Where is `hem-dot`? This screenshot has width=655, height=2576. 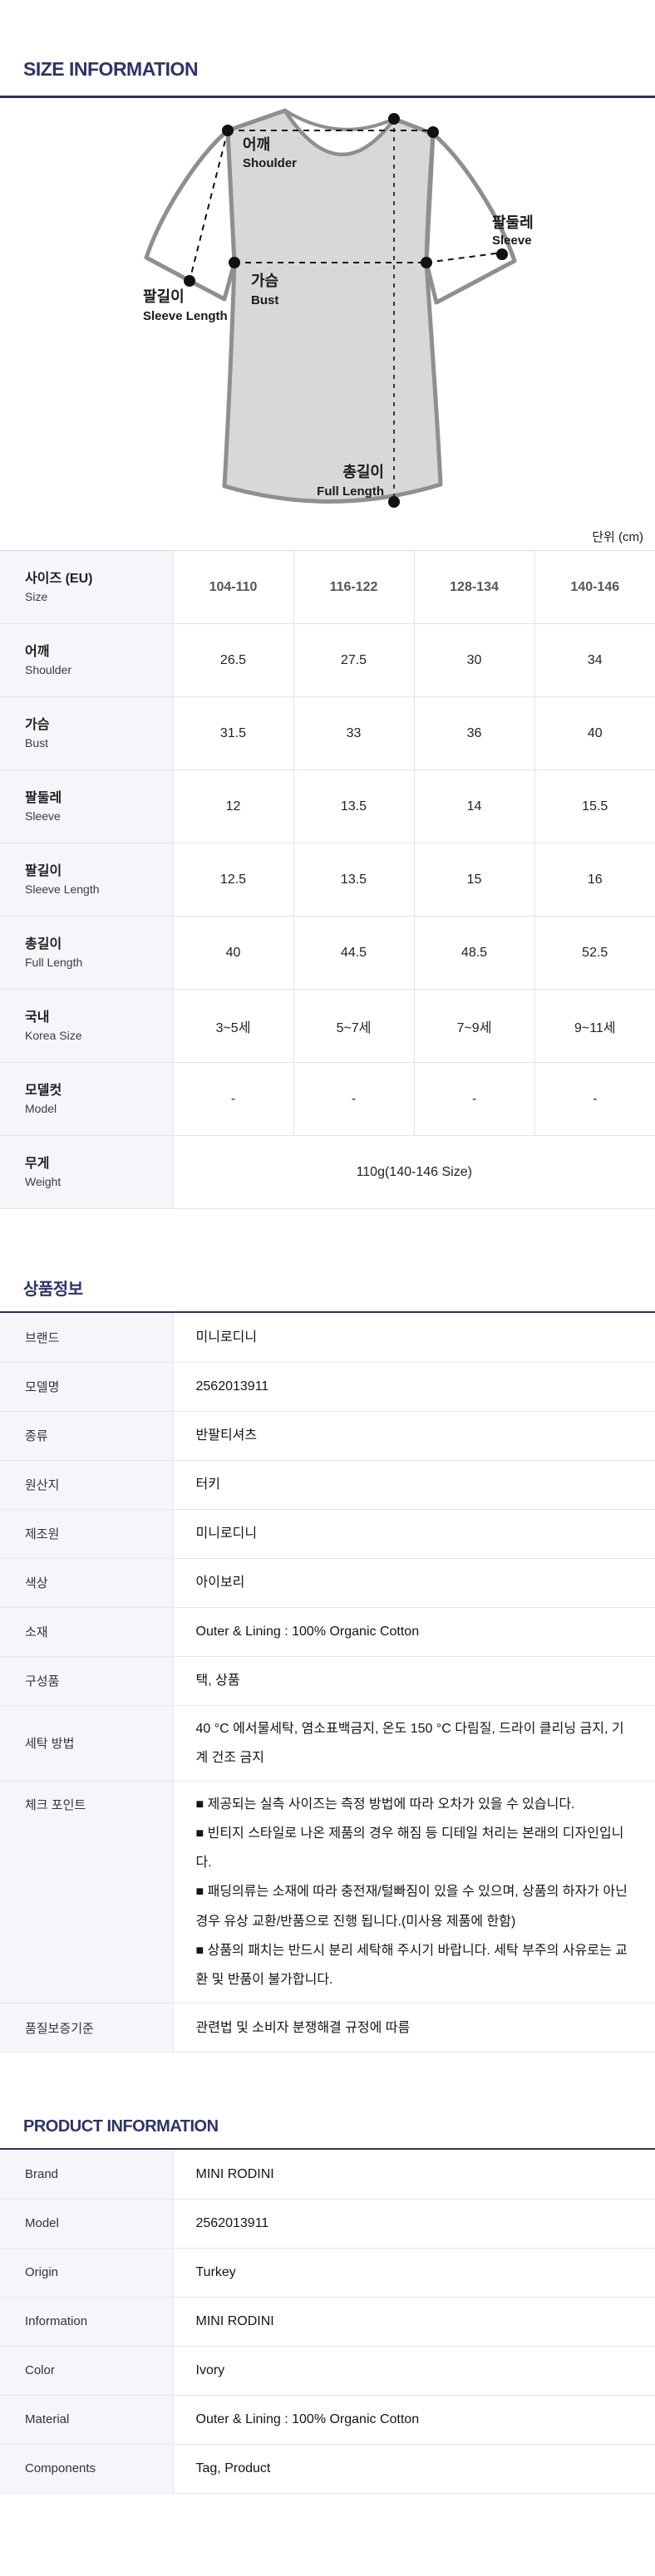
hem-dot is located at coordinates (394, 502).